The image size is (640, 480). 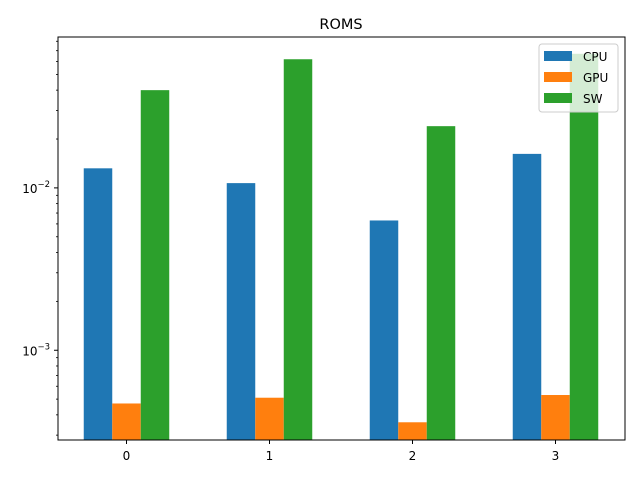 I want to click on x-tick-label-3: 3, so click(x=556, y=456).